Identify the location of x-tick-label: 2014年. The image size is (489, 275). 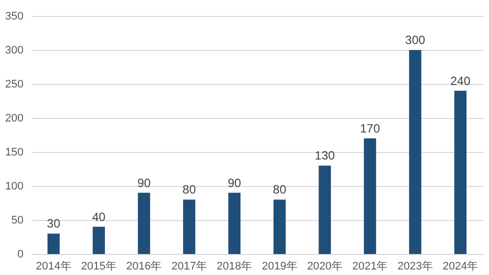
(54, 266).